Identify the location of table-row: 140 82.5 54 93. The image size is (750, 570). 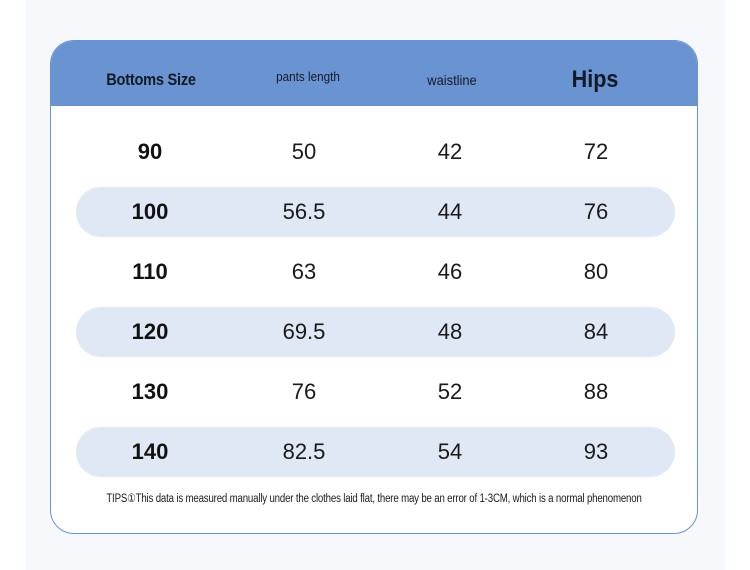
(375, 452).